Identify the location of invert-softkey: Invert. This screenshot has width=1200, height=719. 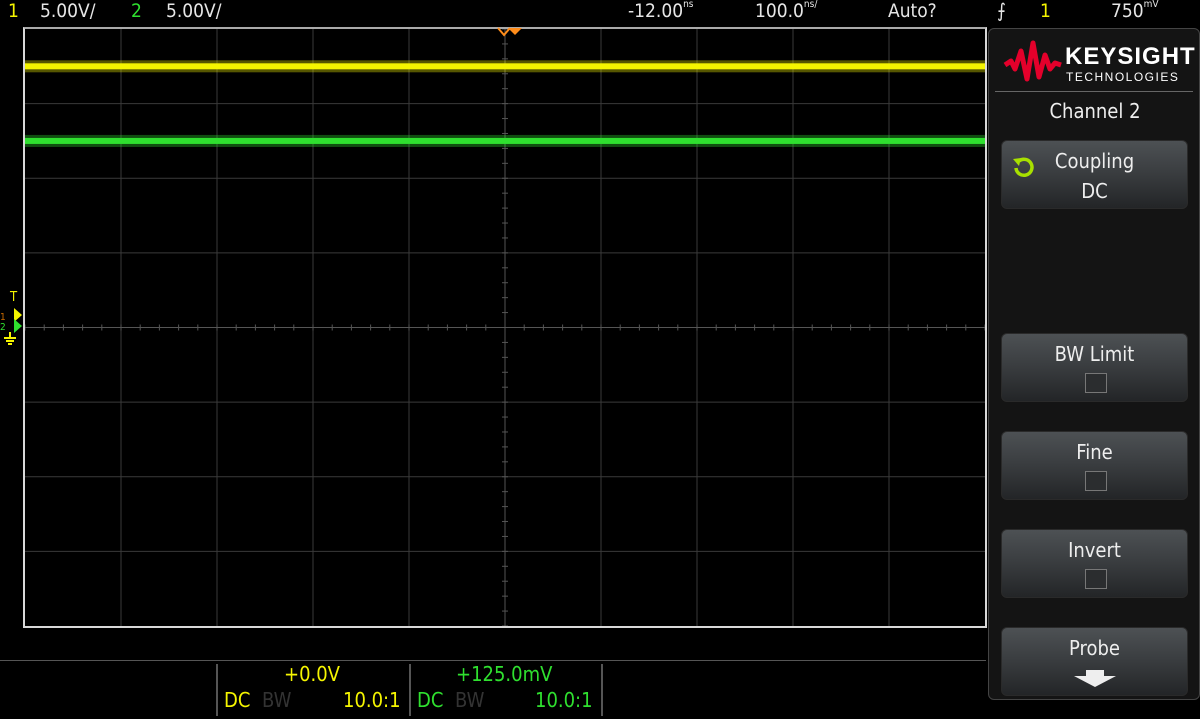
(1094, 563).